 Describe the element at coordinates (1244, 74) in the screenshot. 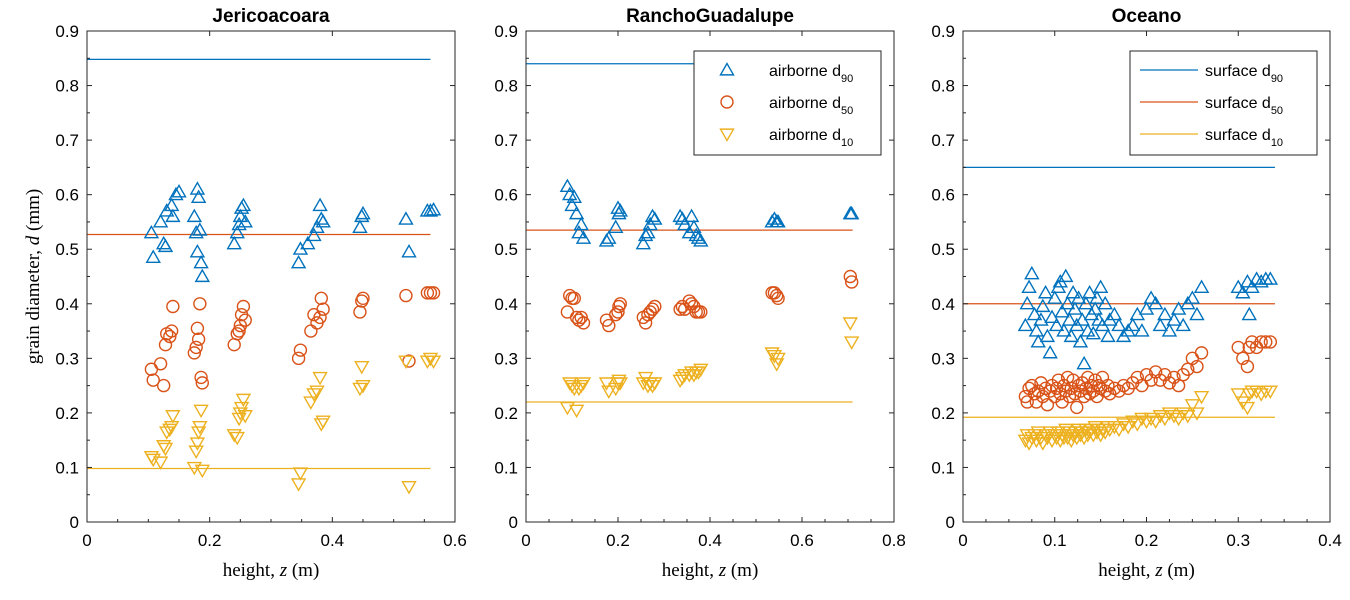

I see `legend-label: surface d90` at that location.